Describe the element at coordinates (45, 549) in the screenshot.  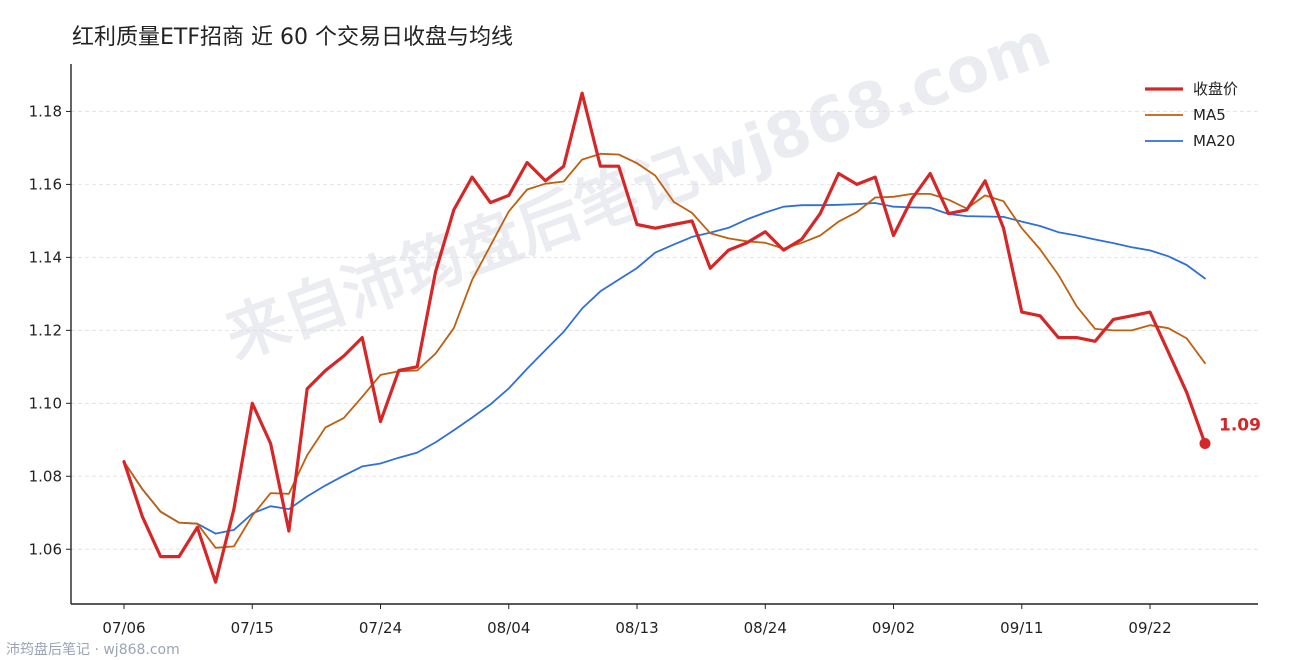
I see `y-tick-label: 1.06` at that location.